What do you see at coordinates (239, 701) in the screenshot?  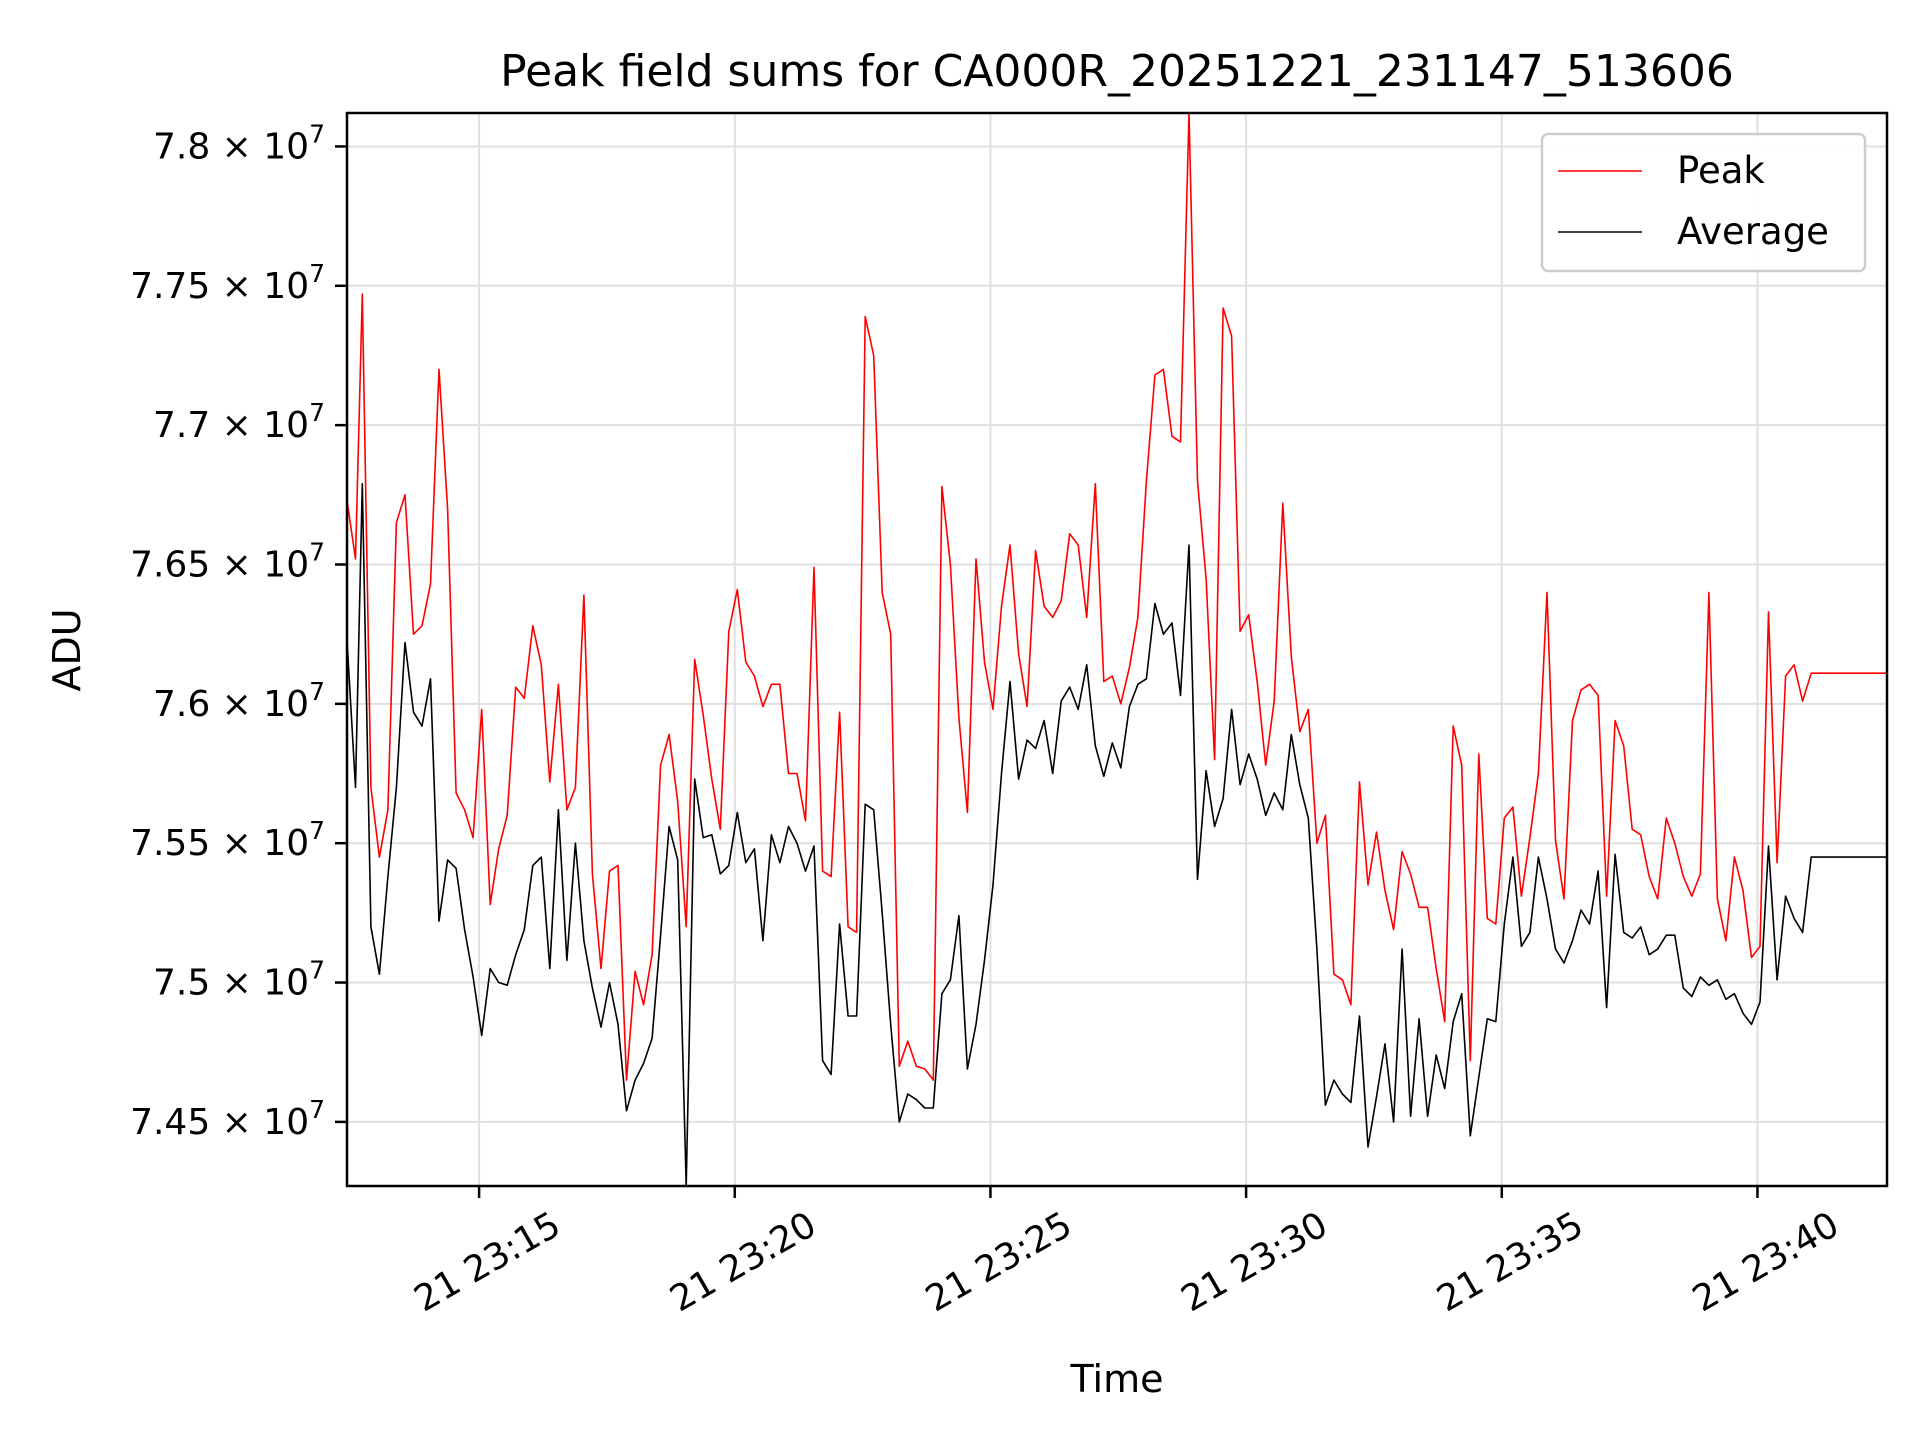 I see `y-tick-label: 7.6 × 107` at bounding box center [239, 701].